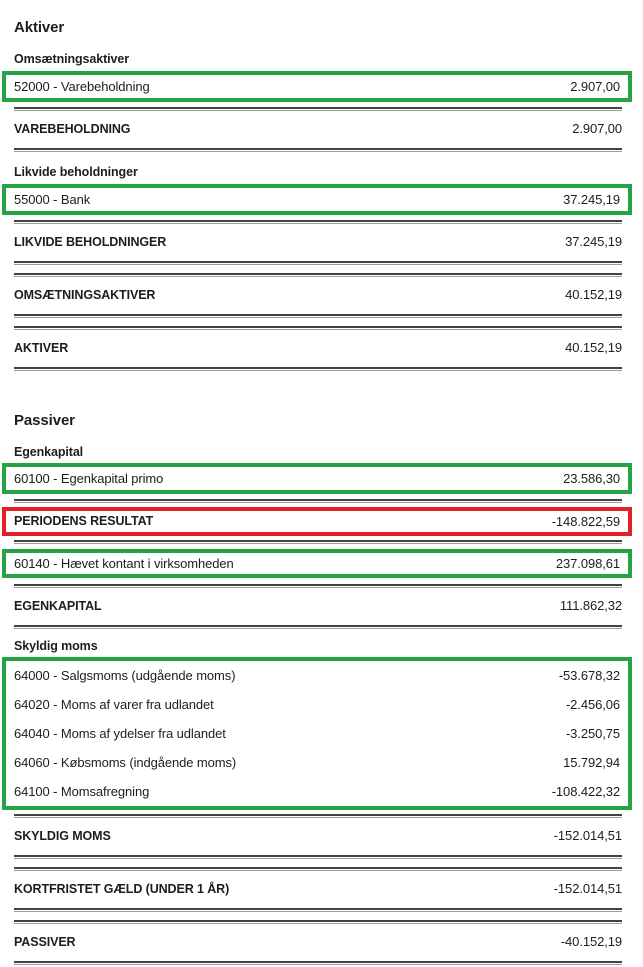 This screenshot has width=643, height=967. Describe the element at coordinates (597, 128) in the screenshot. I see `total-amount: 2.907,00` at that location.